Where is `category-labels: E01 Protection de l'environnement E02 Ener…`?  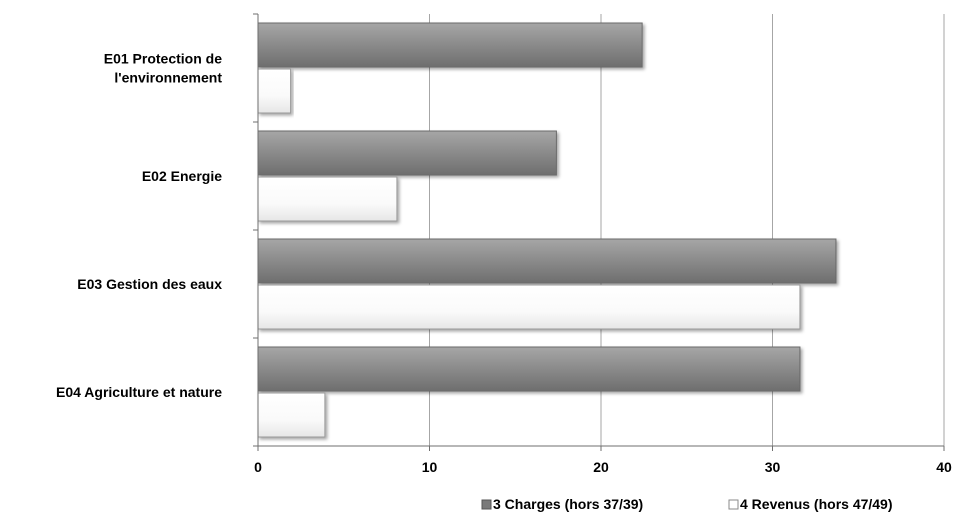
category-labels: E01 Protection de l'environnement E02 Ener… is located at coordinates (139, 226).